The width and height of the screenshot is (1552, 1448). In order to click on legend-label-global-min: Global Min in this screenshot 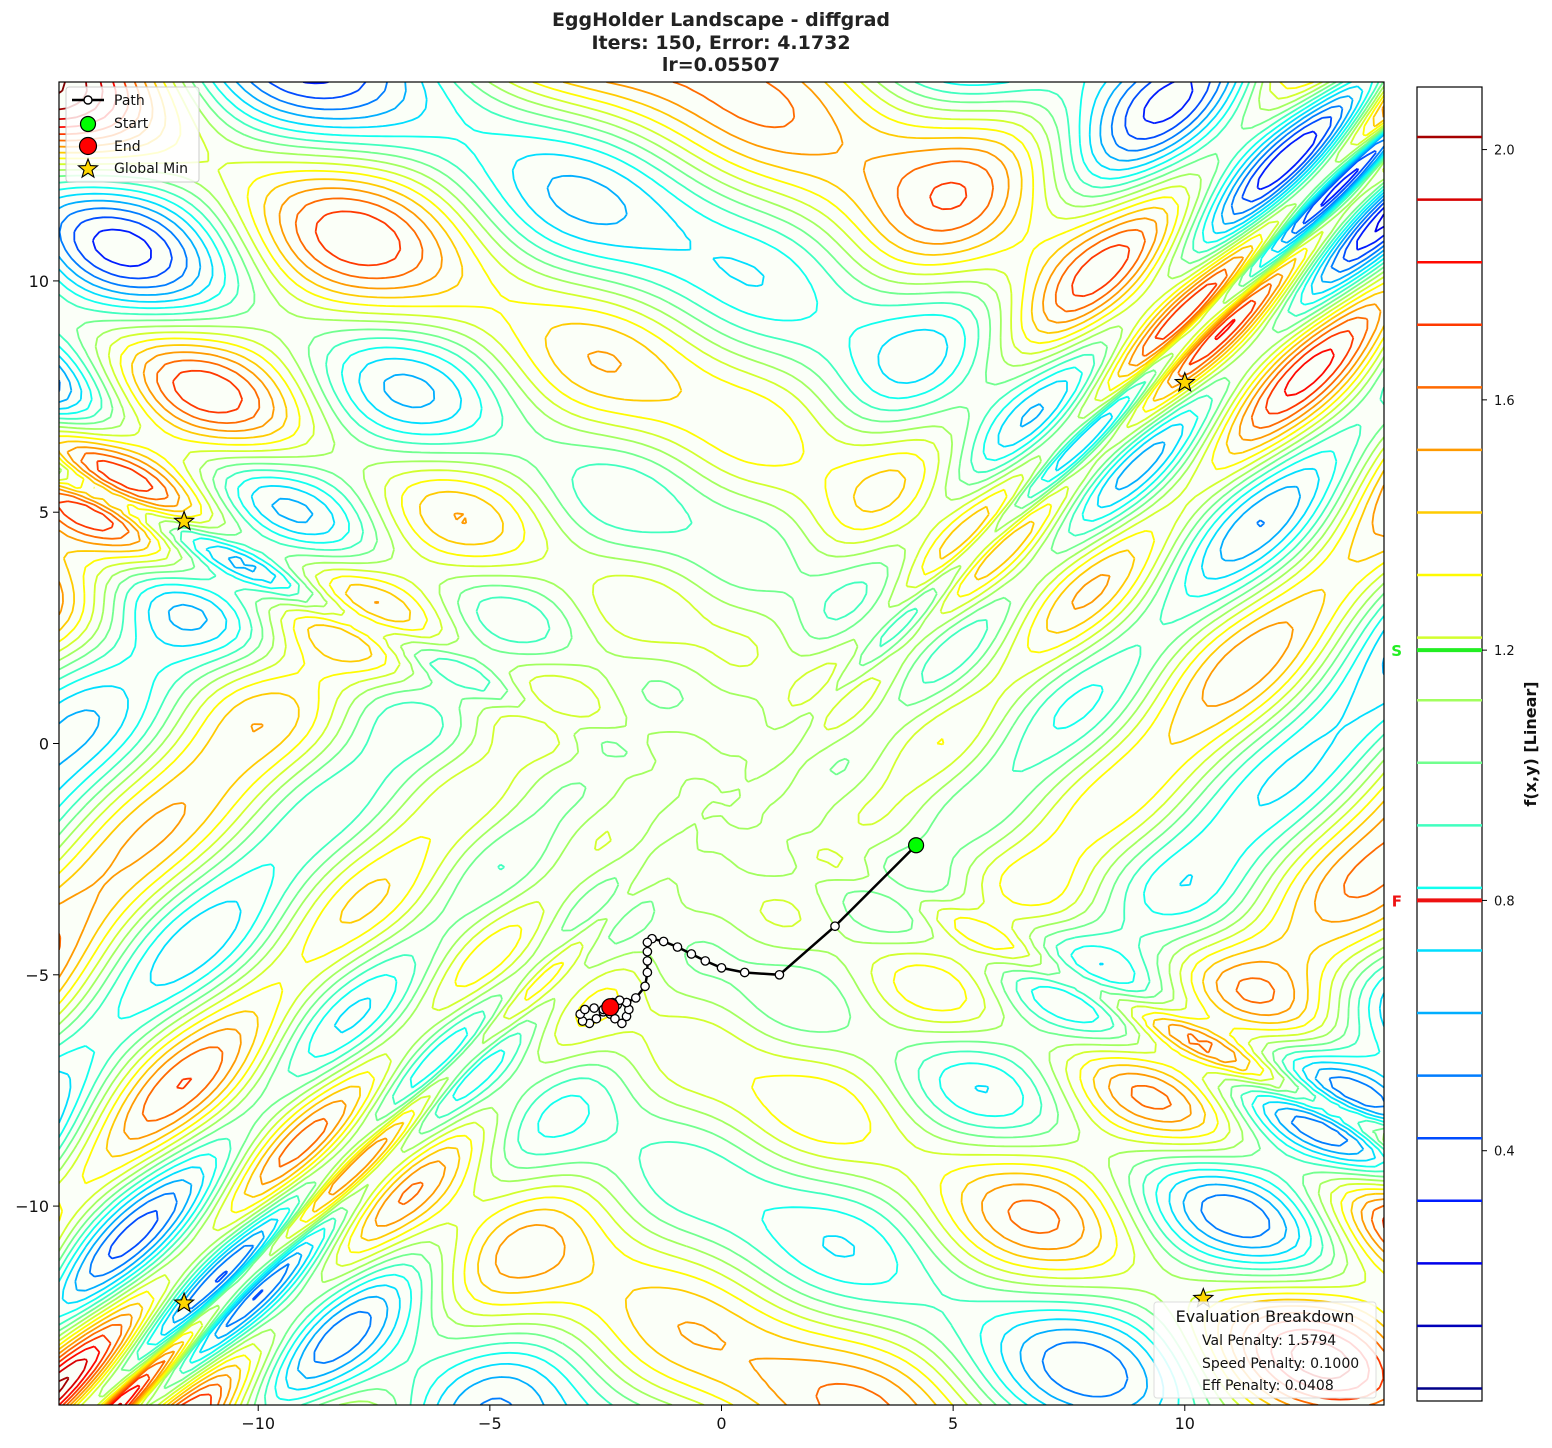, I will do `click(151, 169)`.